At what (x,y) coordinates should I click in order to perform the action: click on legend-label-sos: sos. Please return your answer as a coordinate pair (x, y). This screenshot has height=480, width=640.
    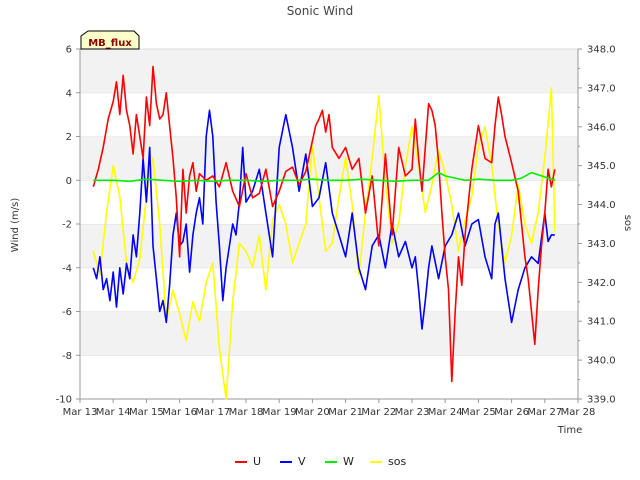
    Looking at the image, I should click on (397, 461).